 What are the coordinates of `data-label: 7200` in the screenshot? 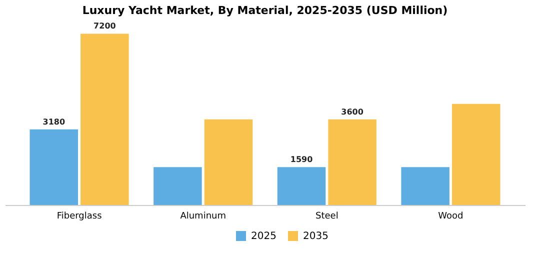 It's located at (105, 26).